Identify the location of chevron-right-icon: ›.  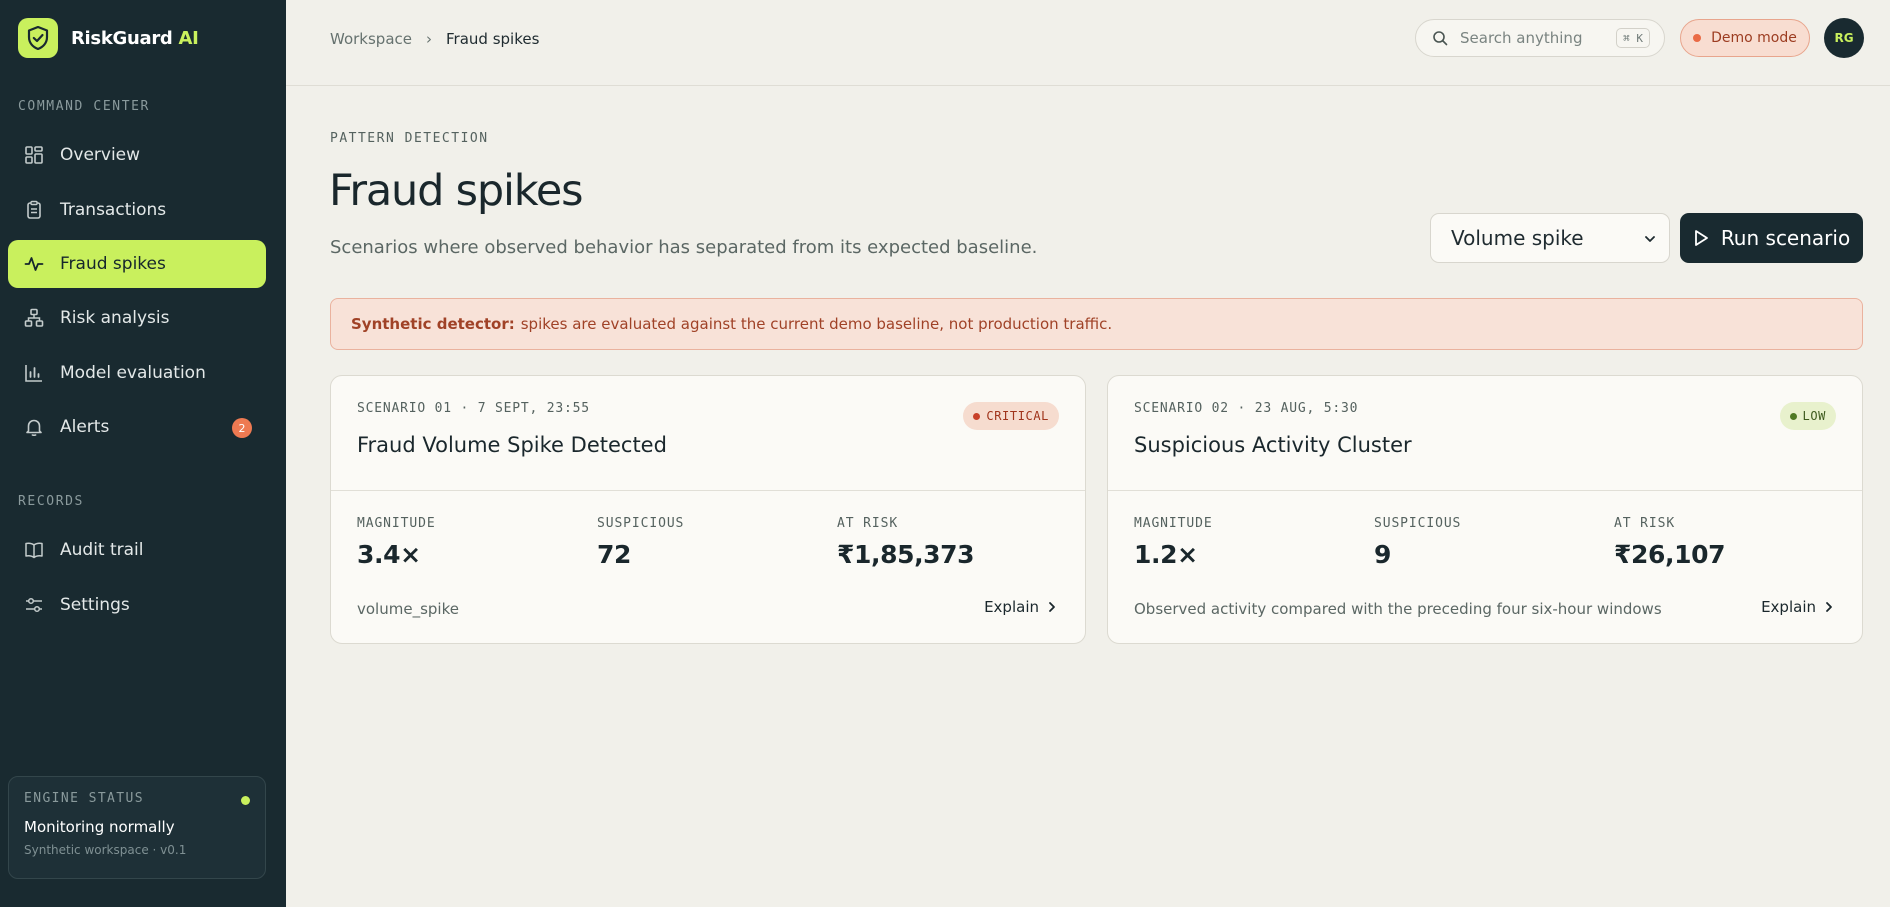
(429, 39).